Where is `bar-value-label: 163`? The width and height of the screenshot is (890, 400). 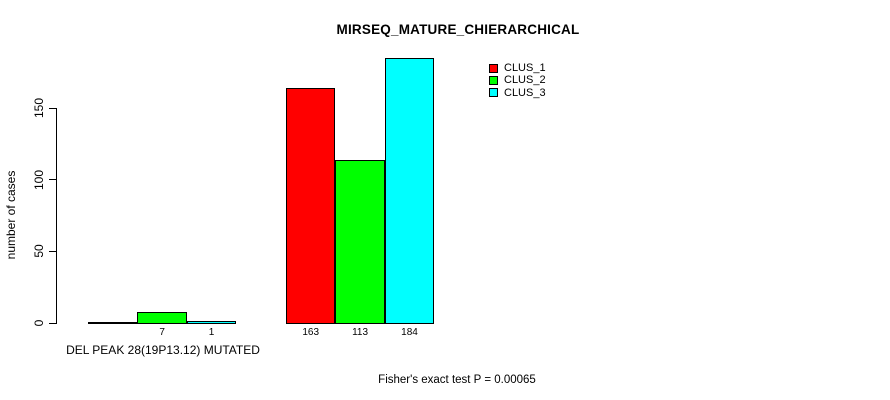 bar-value-label: 163 is located at coordinates (311, 332).